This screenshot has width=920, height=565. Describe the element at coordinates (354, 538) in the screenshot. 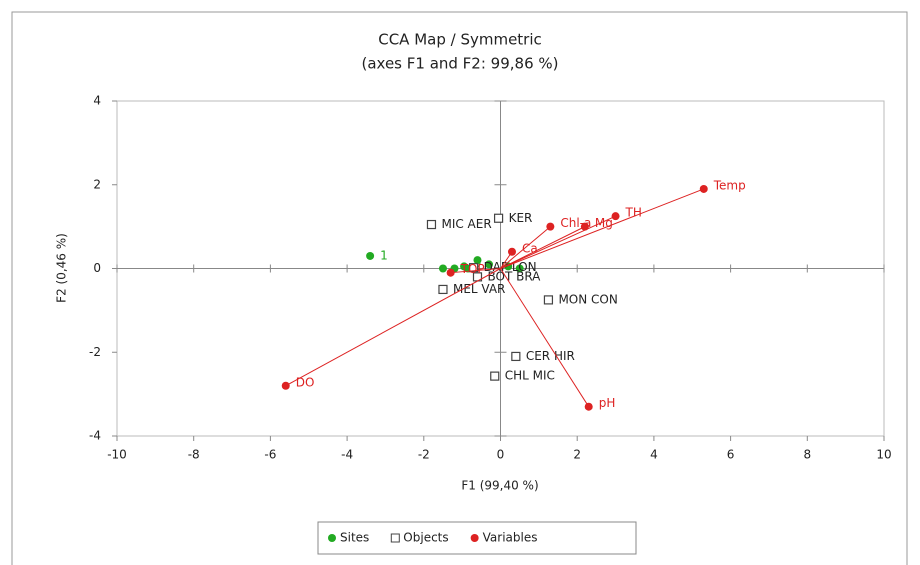

I see `legend-label: Sites` at that location.